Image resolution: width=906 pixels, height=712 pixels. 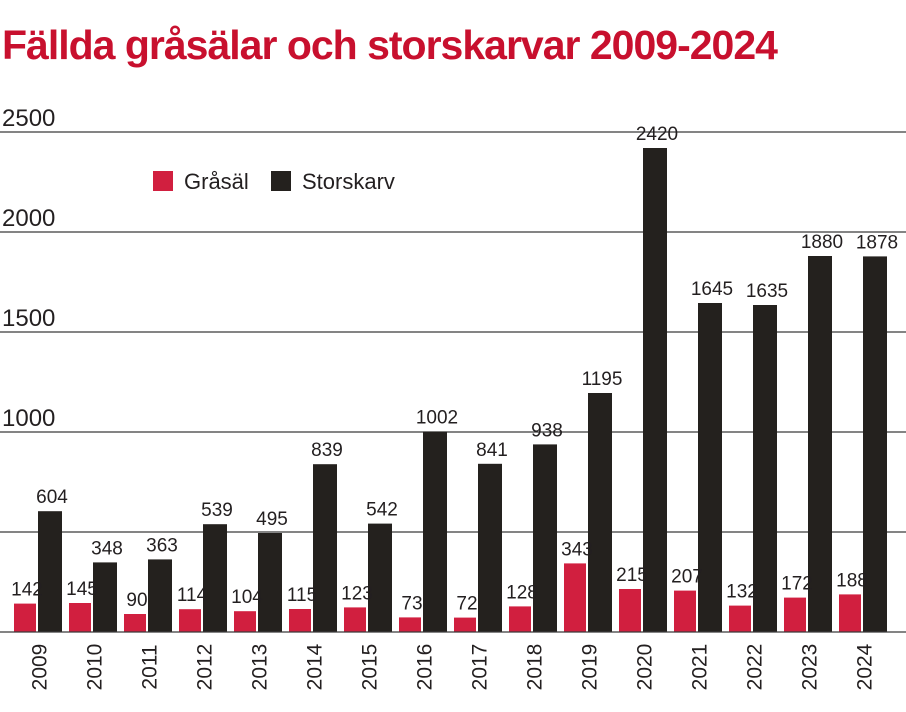 I want to click on value-label-grasal: 115, so click(x=302, y=595).